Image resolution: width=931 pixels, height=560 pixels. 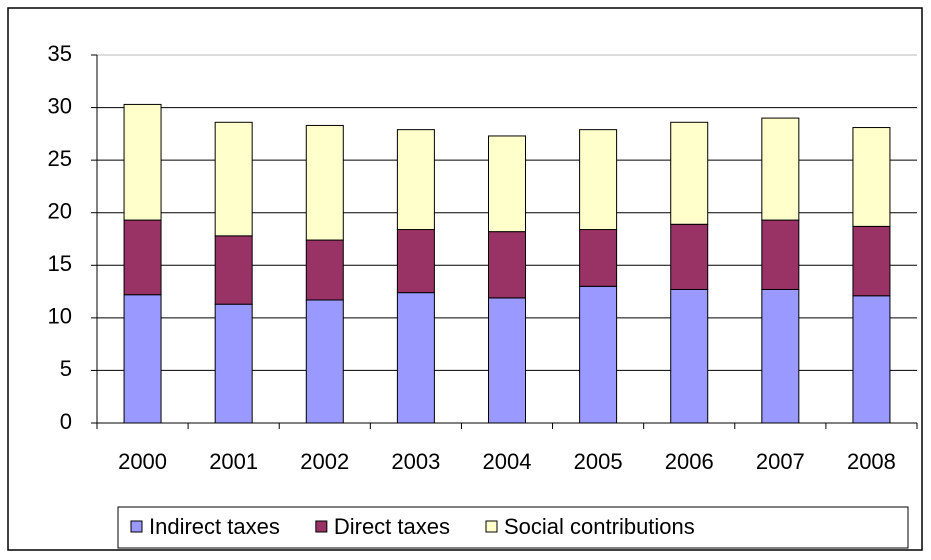 I want to click on x-tick-label: 2000, so click(x=142, y=461).